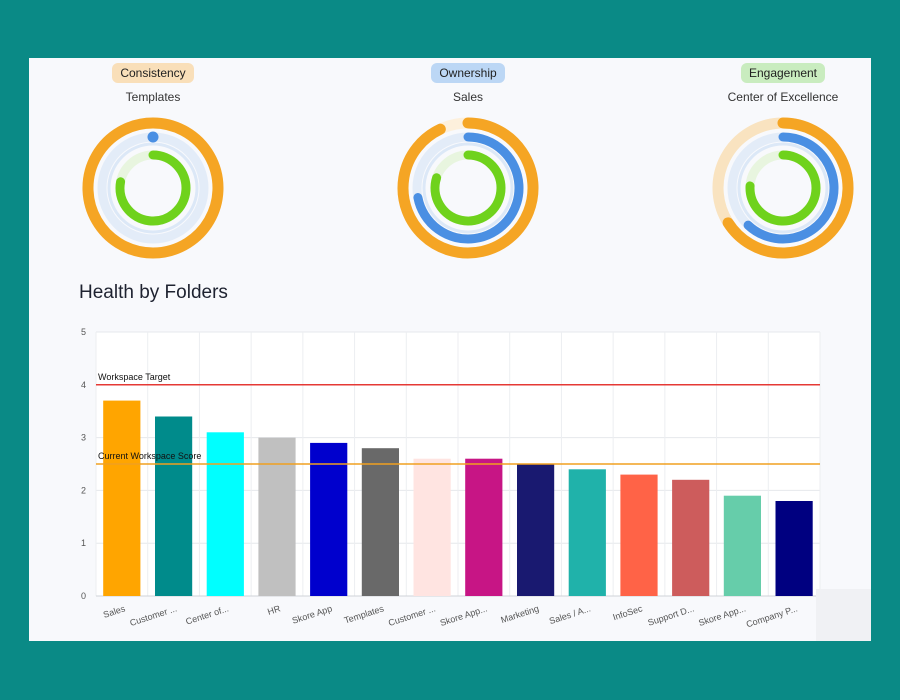 This screenshot has height=700, width=900. What do you see at coordinates (83, 438) in the screenshot?
I see `y-tick-label: 3` at bounding box center [83, 438].